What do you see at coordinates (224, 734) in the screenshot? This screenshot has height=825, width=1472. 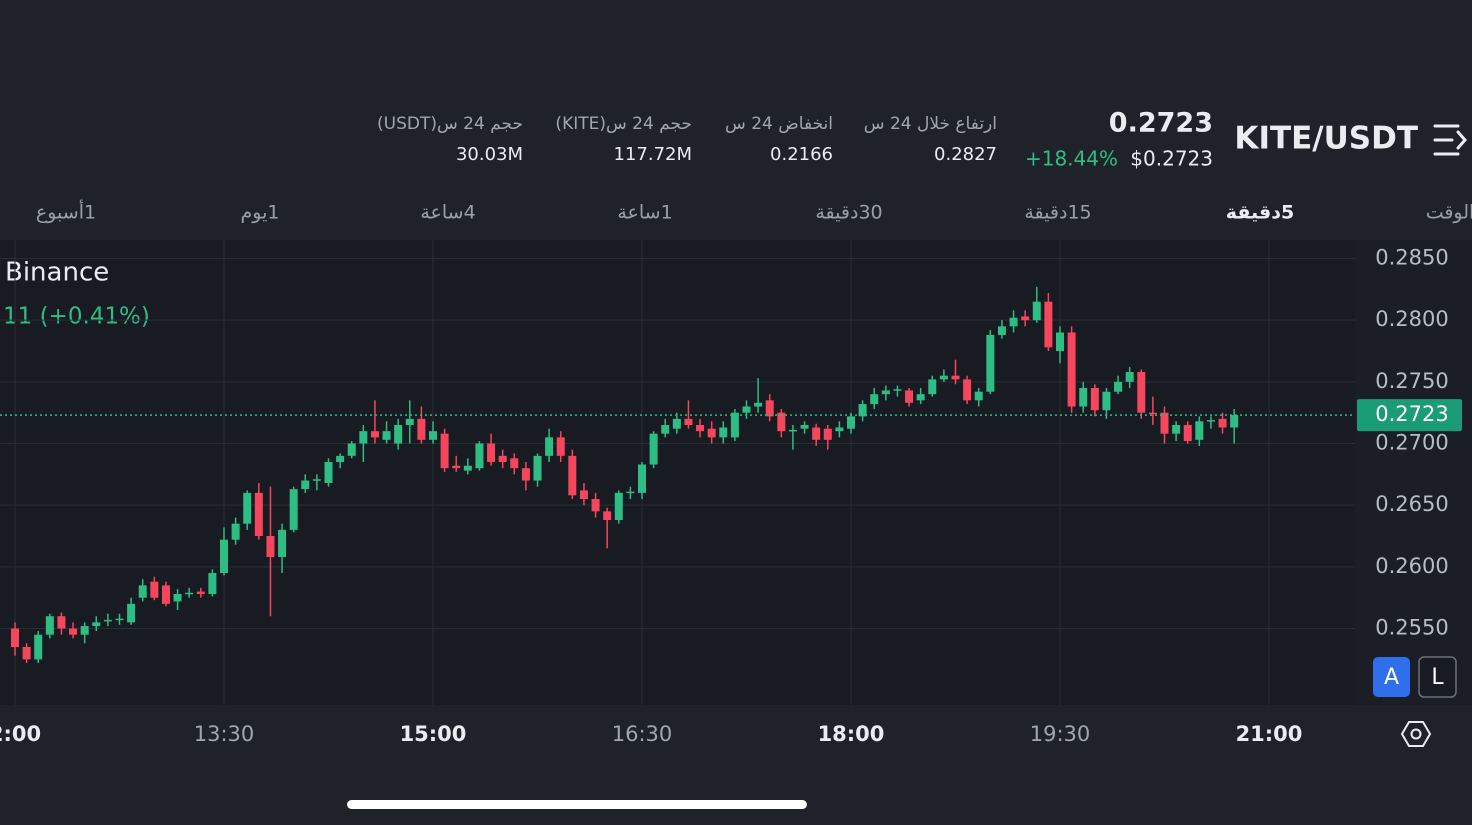 I see `x-tick-label: 13:30` at bounding box center [224, 734].